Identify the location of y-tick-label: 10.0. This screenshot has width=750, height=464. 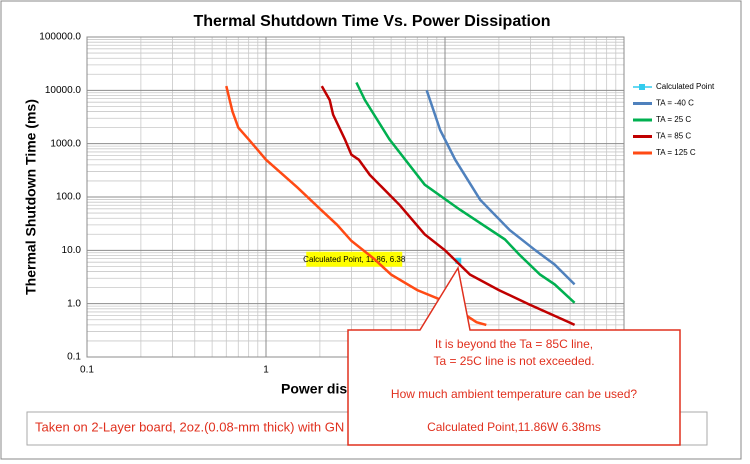
(72, 250).